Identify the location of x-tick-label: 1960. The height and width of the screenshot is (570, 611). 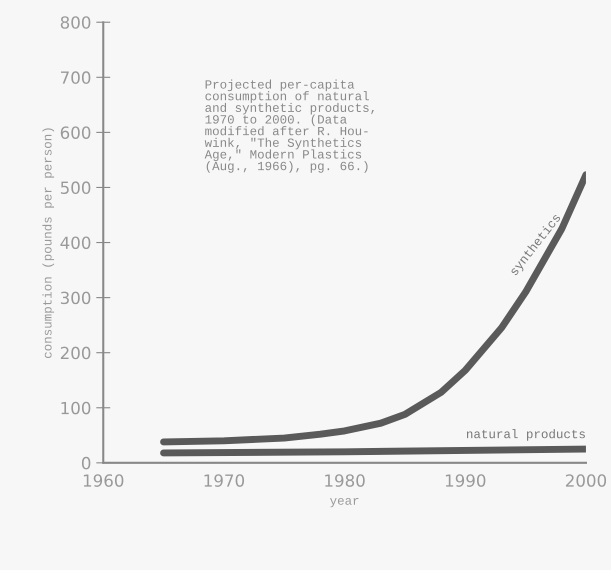
(104, 480).